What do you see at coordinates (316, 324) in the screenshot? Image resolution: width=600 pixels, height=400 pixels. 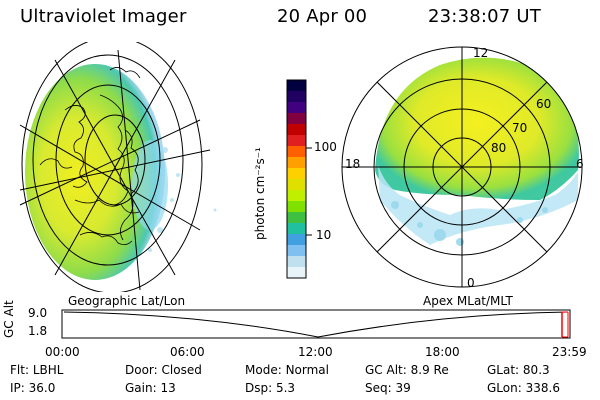 I see `altitude-timeline` at bounding box center [316, 324].